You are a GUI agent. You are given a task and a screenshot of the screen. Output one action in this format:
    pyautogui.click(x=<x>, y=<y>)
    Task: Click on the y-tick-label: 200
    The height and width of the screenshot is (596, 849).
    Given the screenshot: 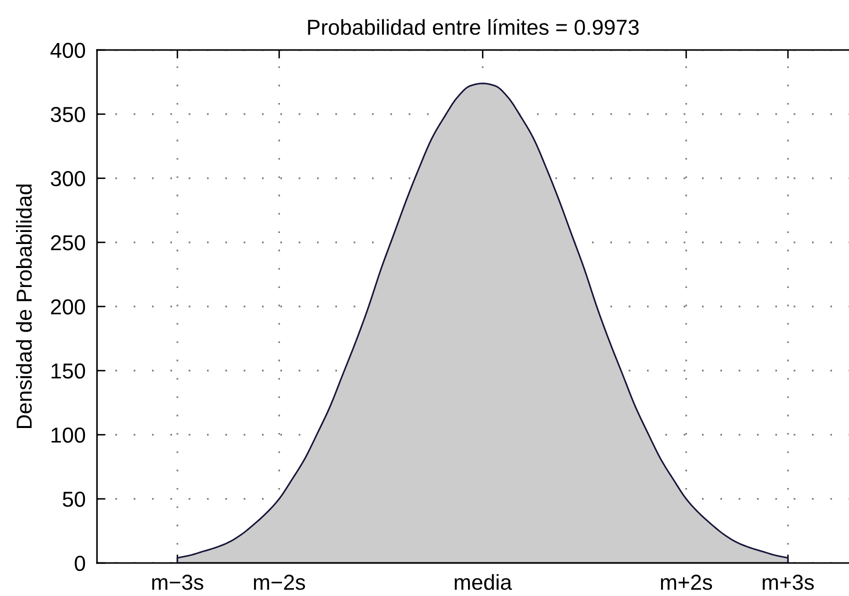 What is the action you would take?
    pyautogui.click(x=68, y=307)
    